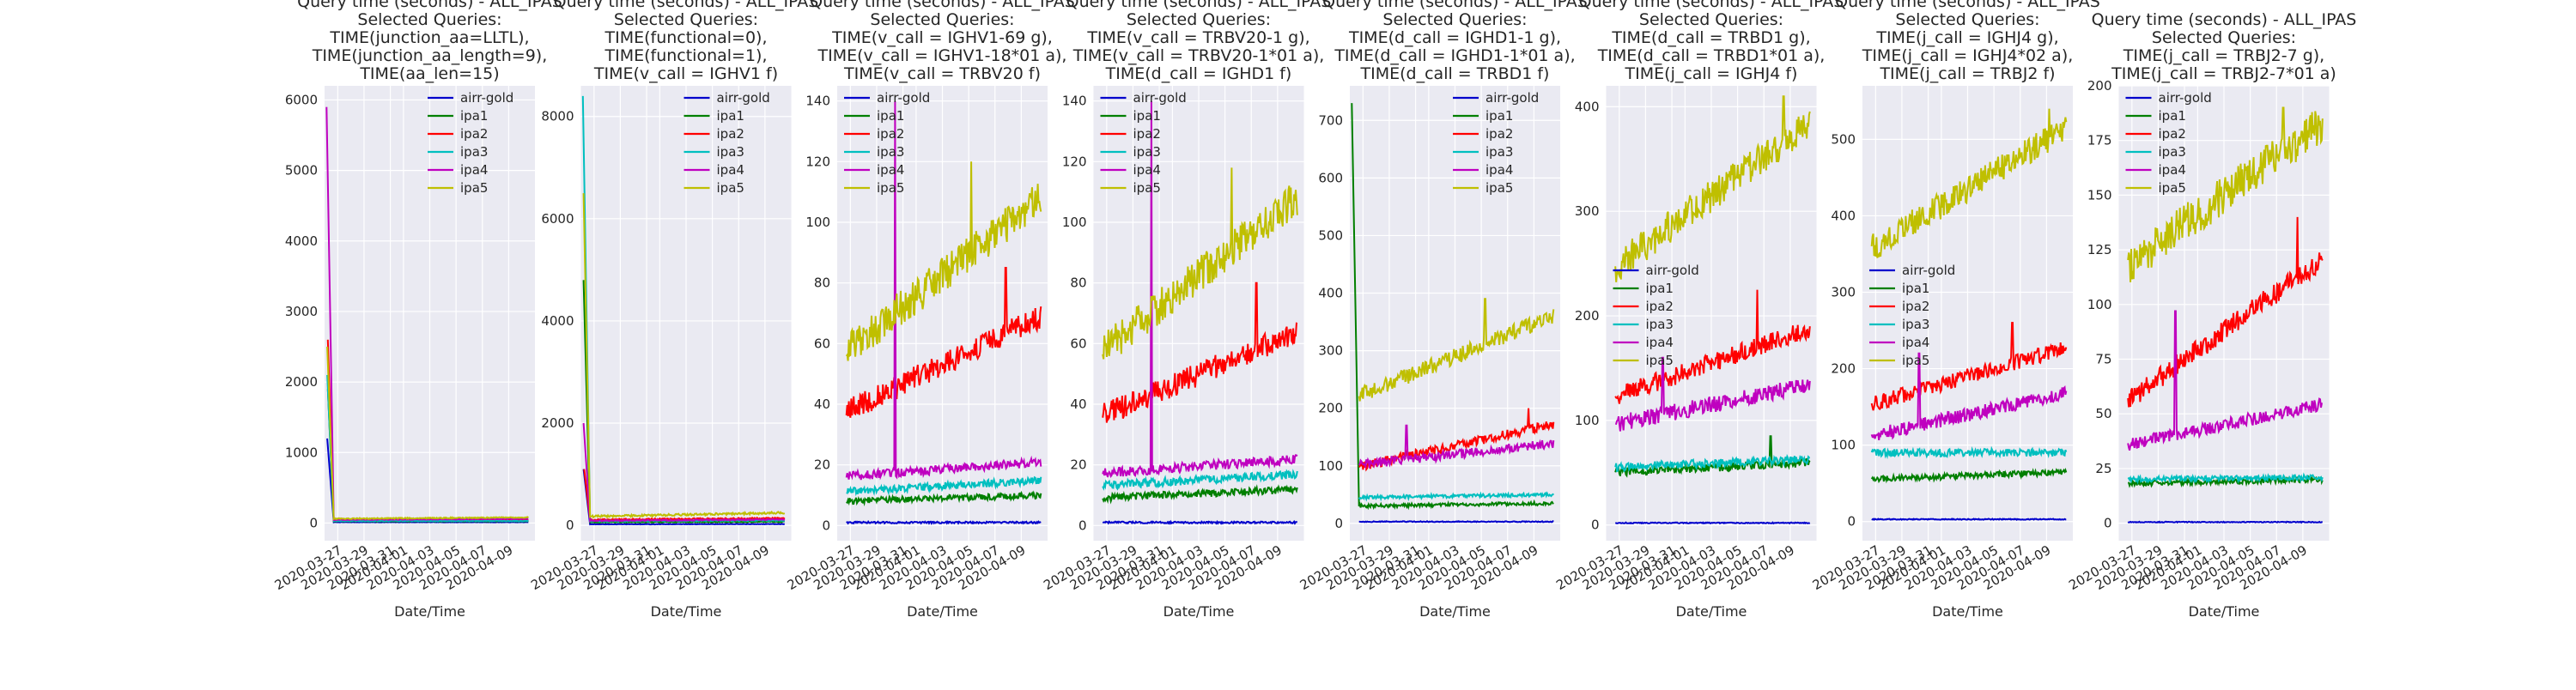 The width and height of the screenshot is (2576, 690). What do you see at coordinates (1843, 292) in the screenshot?
I see `y-tick-label: 300` at bounding box center [1843, 292].